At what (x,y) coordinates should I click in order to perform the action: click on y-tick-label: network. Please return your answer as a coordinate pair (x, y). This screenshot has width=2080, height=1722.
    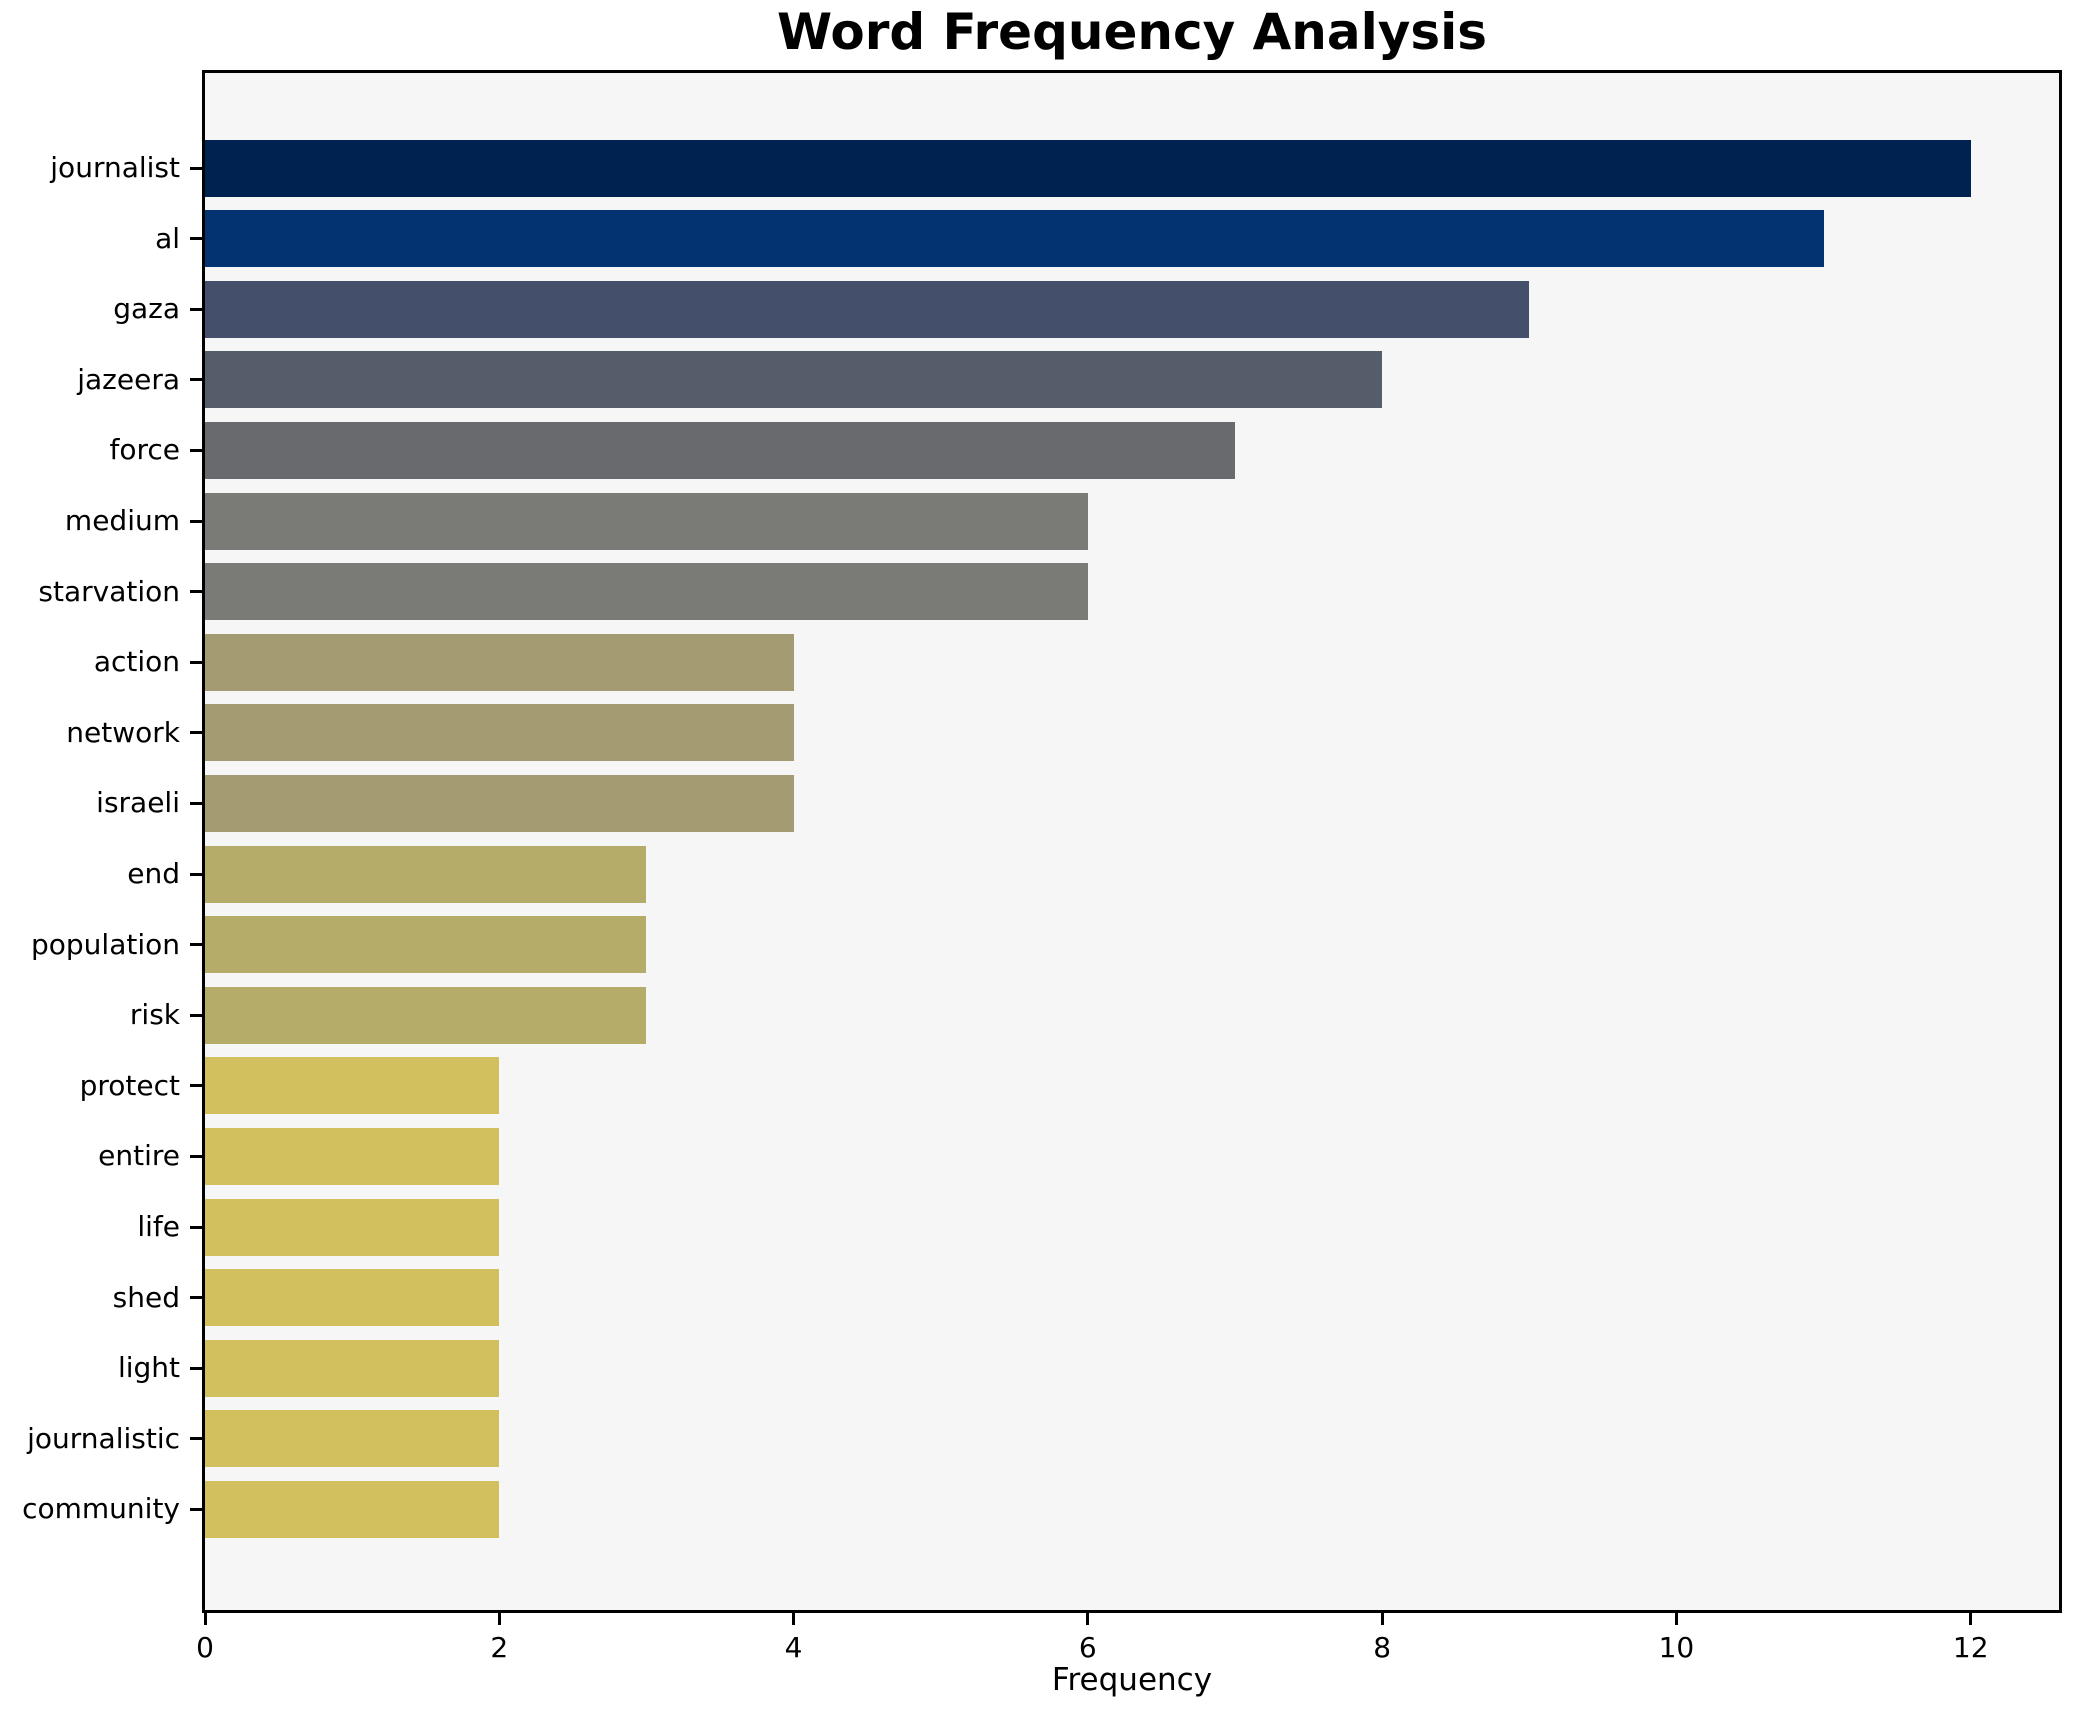
    Looking at the image, I should click on (123, 732).